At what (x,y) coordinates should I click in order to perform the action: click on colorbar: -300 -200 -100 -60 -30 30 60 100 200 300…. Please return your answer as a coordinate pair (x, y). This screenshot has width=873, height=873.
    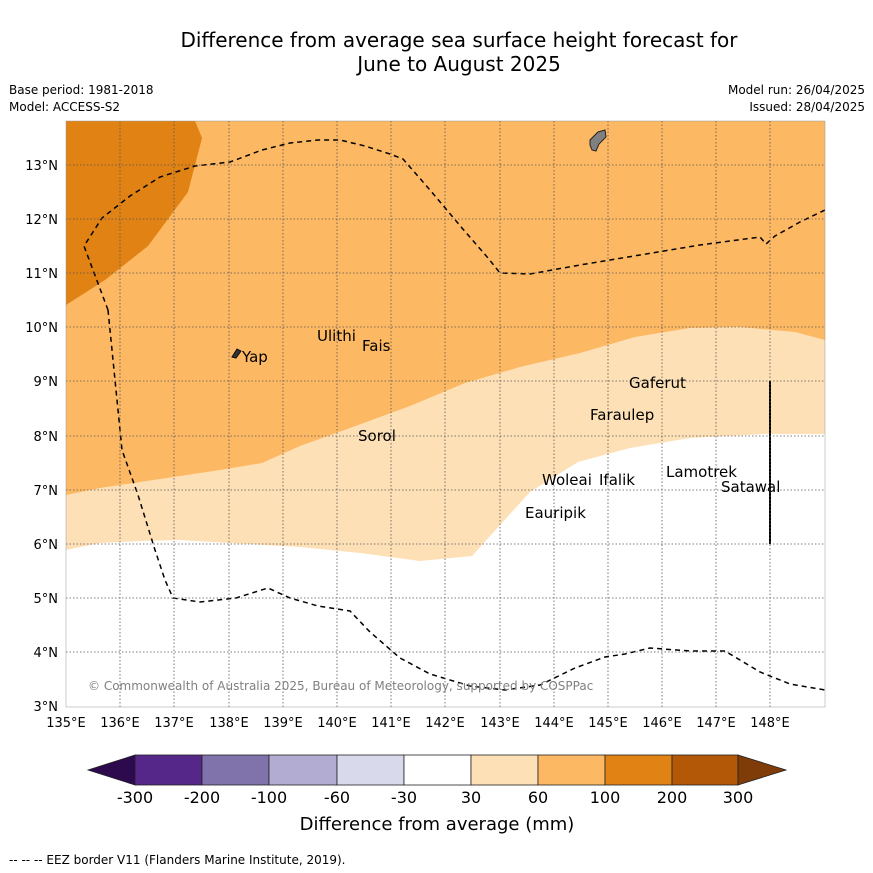
    Looking at the image, I should click on (437, 794).